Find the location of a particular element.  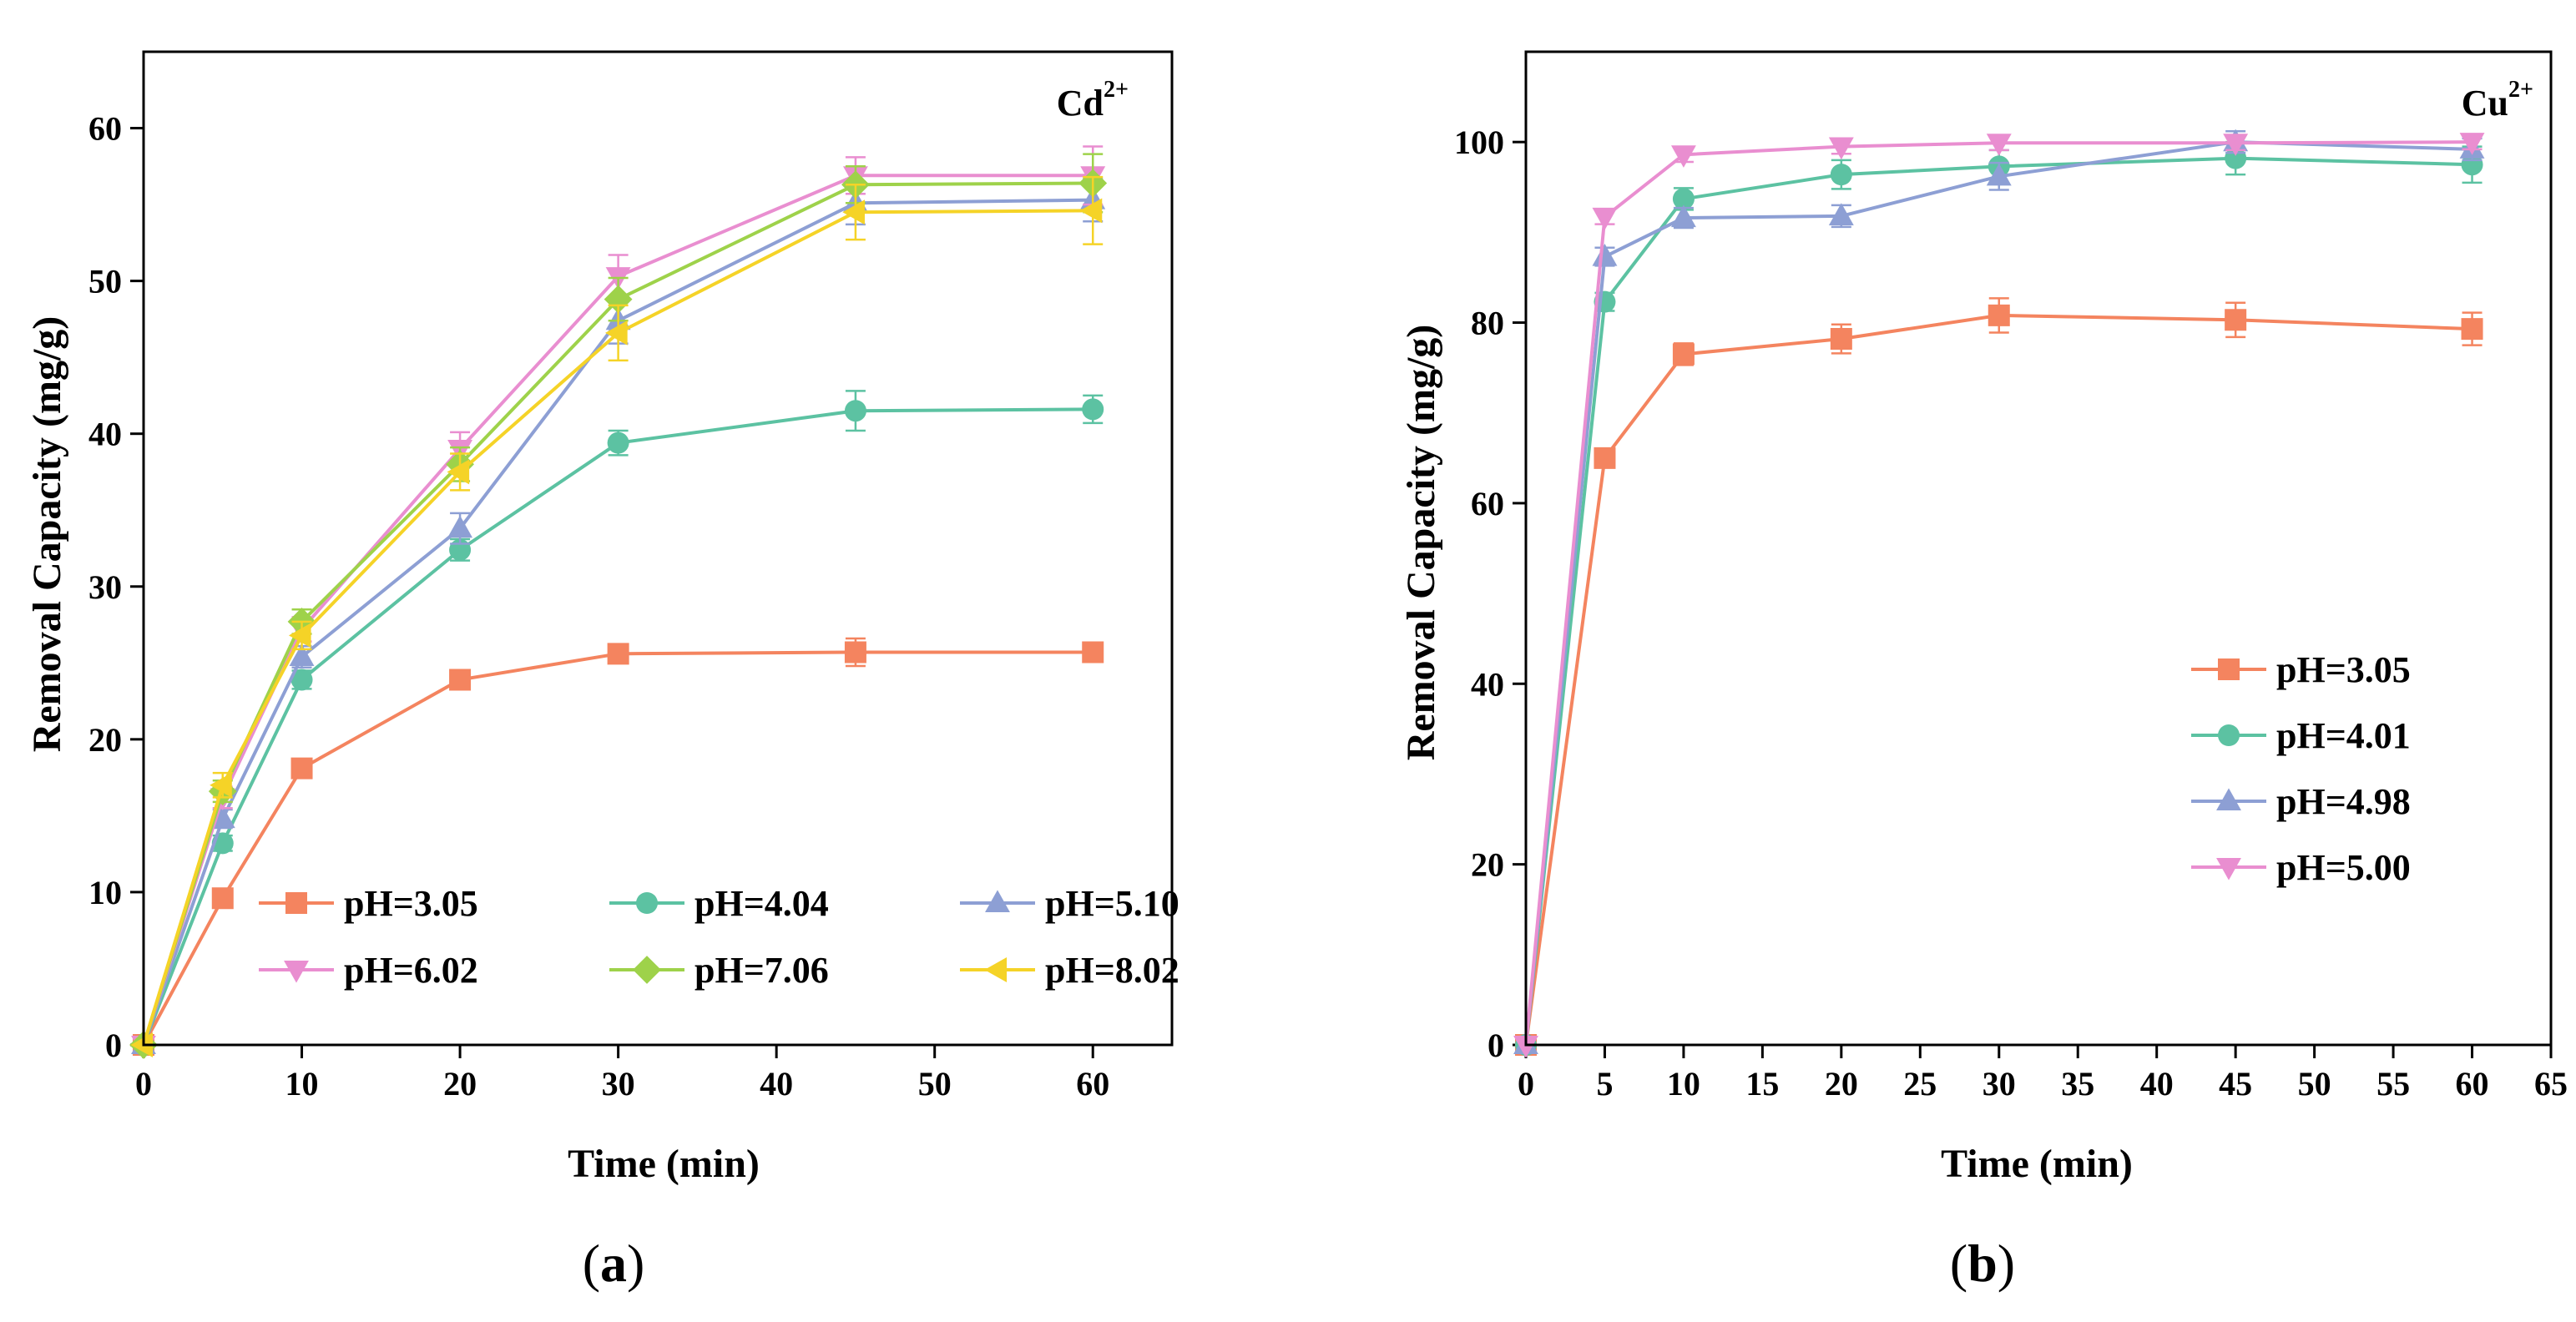

panel-a-legend-label: pH=3.05 is located at coordinates (411, 903).